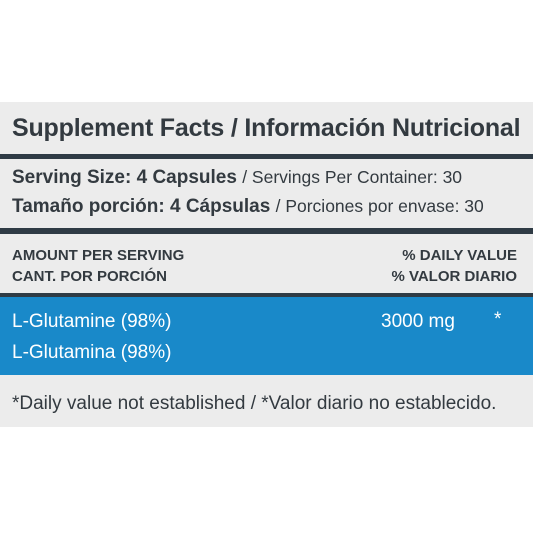 The width and height of the screenshot is (533, 533). Describe the element at coordinates (498, 319) in the screenshot. I see `ingredient-daily-value: *` at that location.